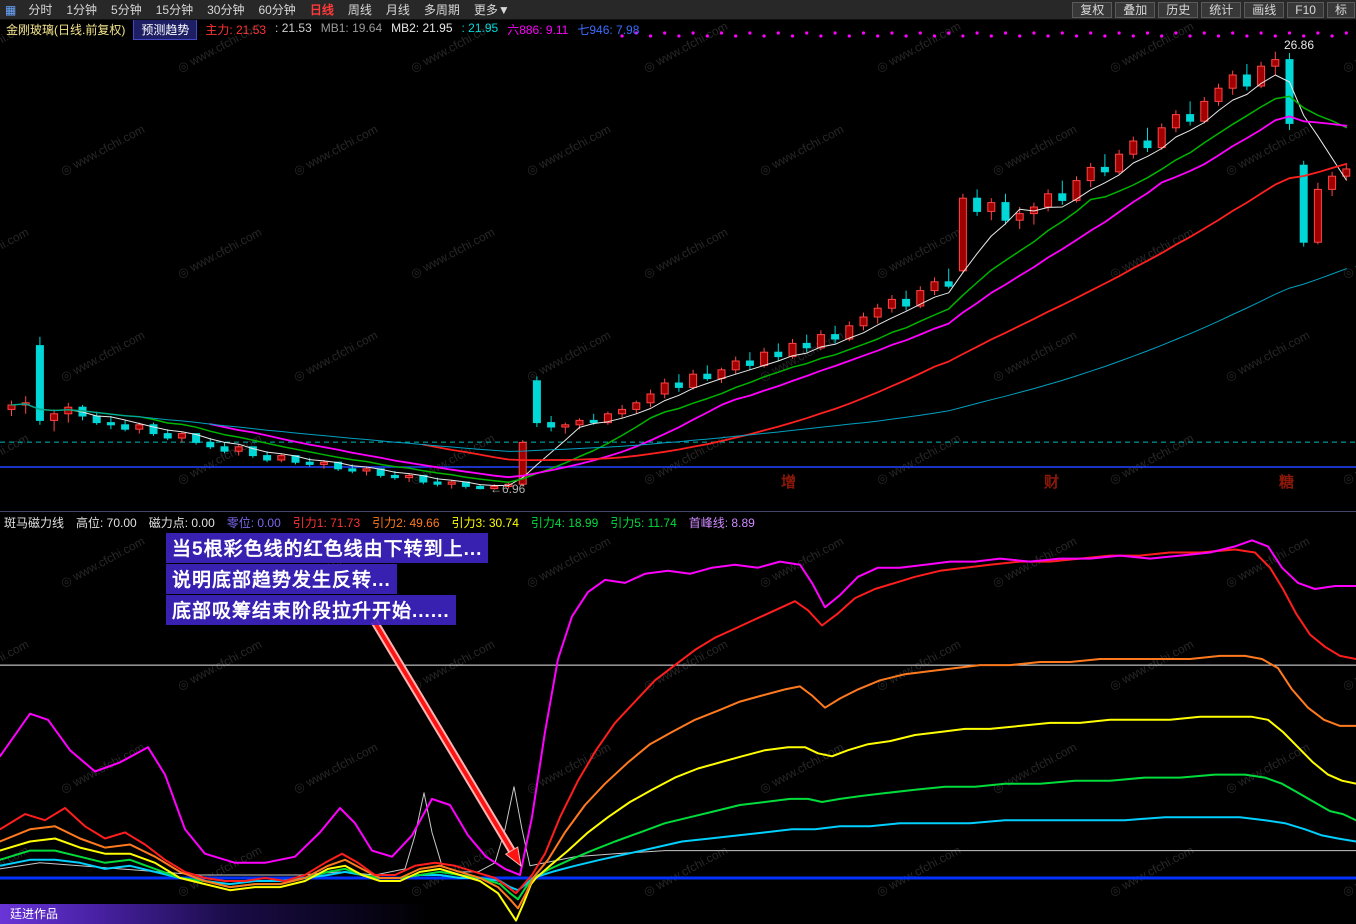 The width and height of the screenshot is (1356, 924). What do you see at coordinates (326, 523) in the screenshot?
I see `indicator-value-3: 引力1: 71.73` at bounding box center [326, 523].